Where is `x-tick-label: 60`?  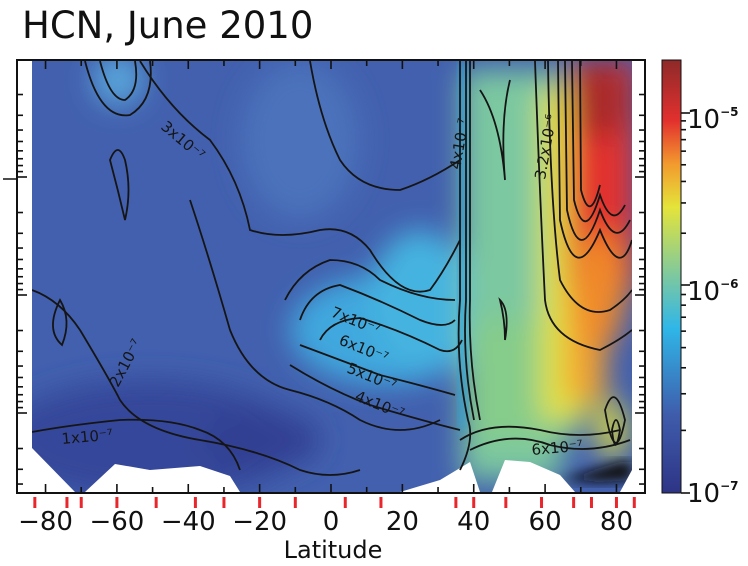 x-tick-label: 60 is located at coordinates (545, 522).